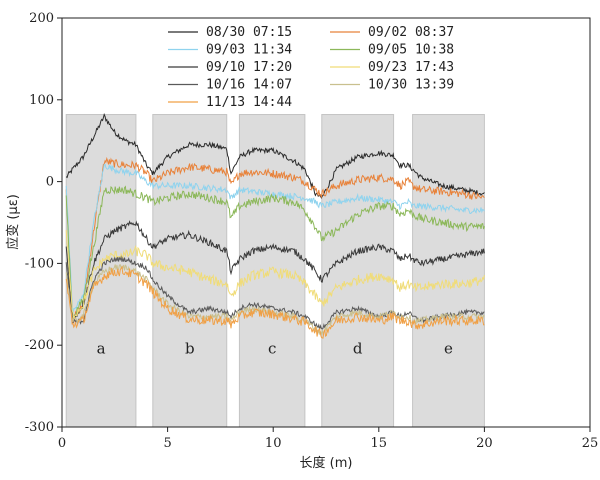 The height and width of the screenshot is (480, 600). Describe the element at coordinates (448, 271) in the screenshot. I see `region-e` at that location.